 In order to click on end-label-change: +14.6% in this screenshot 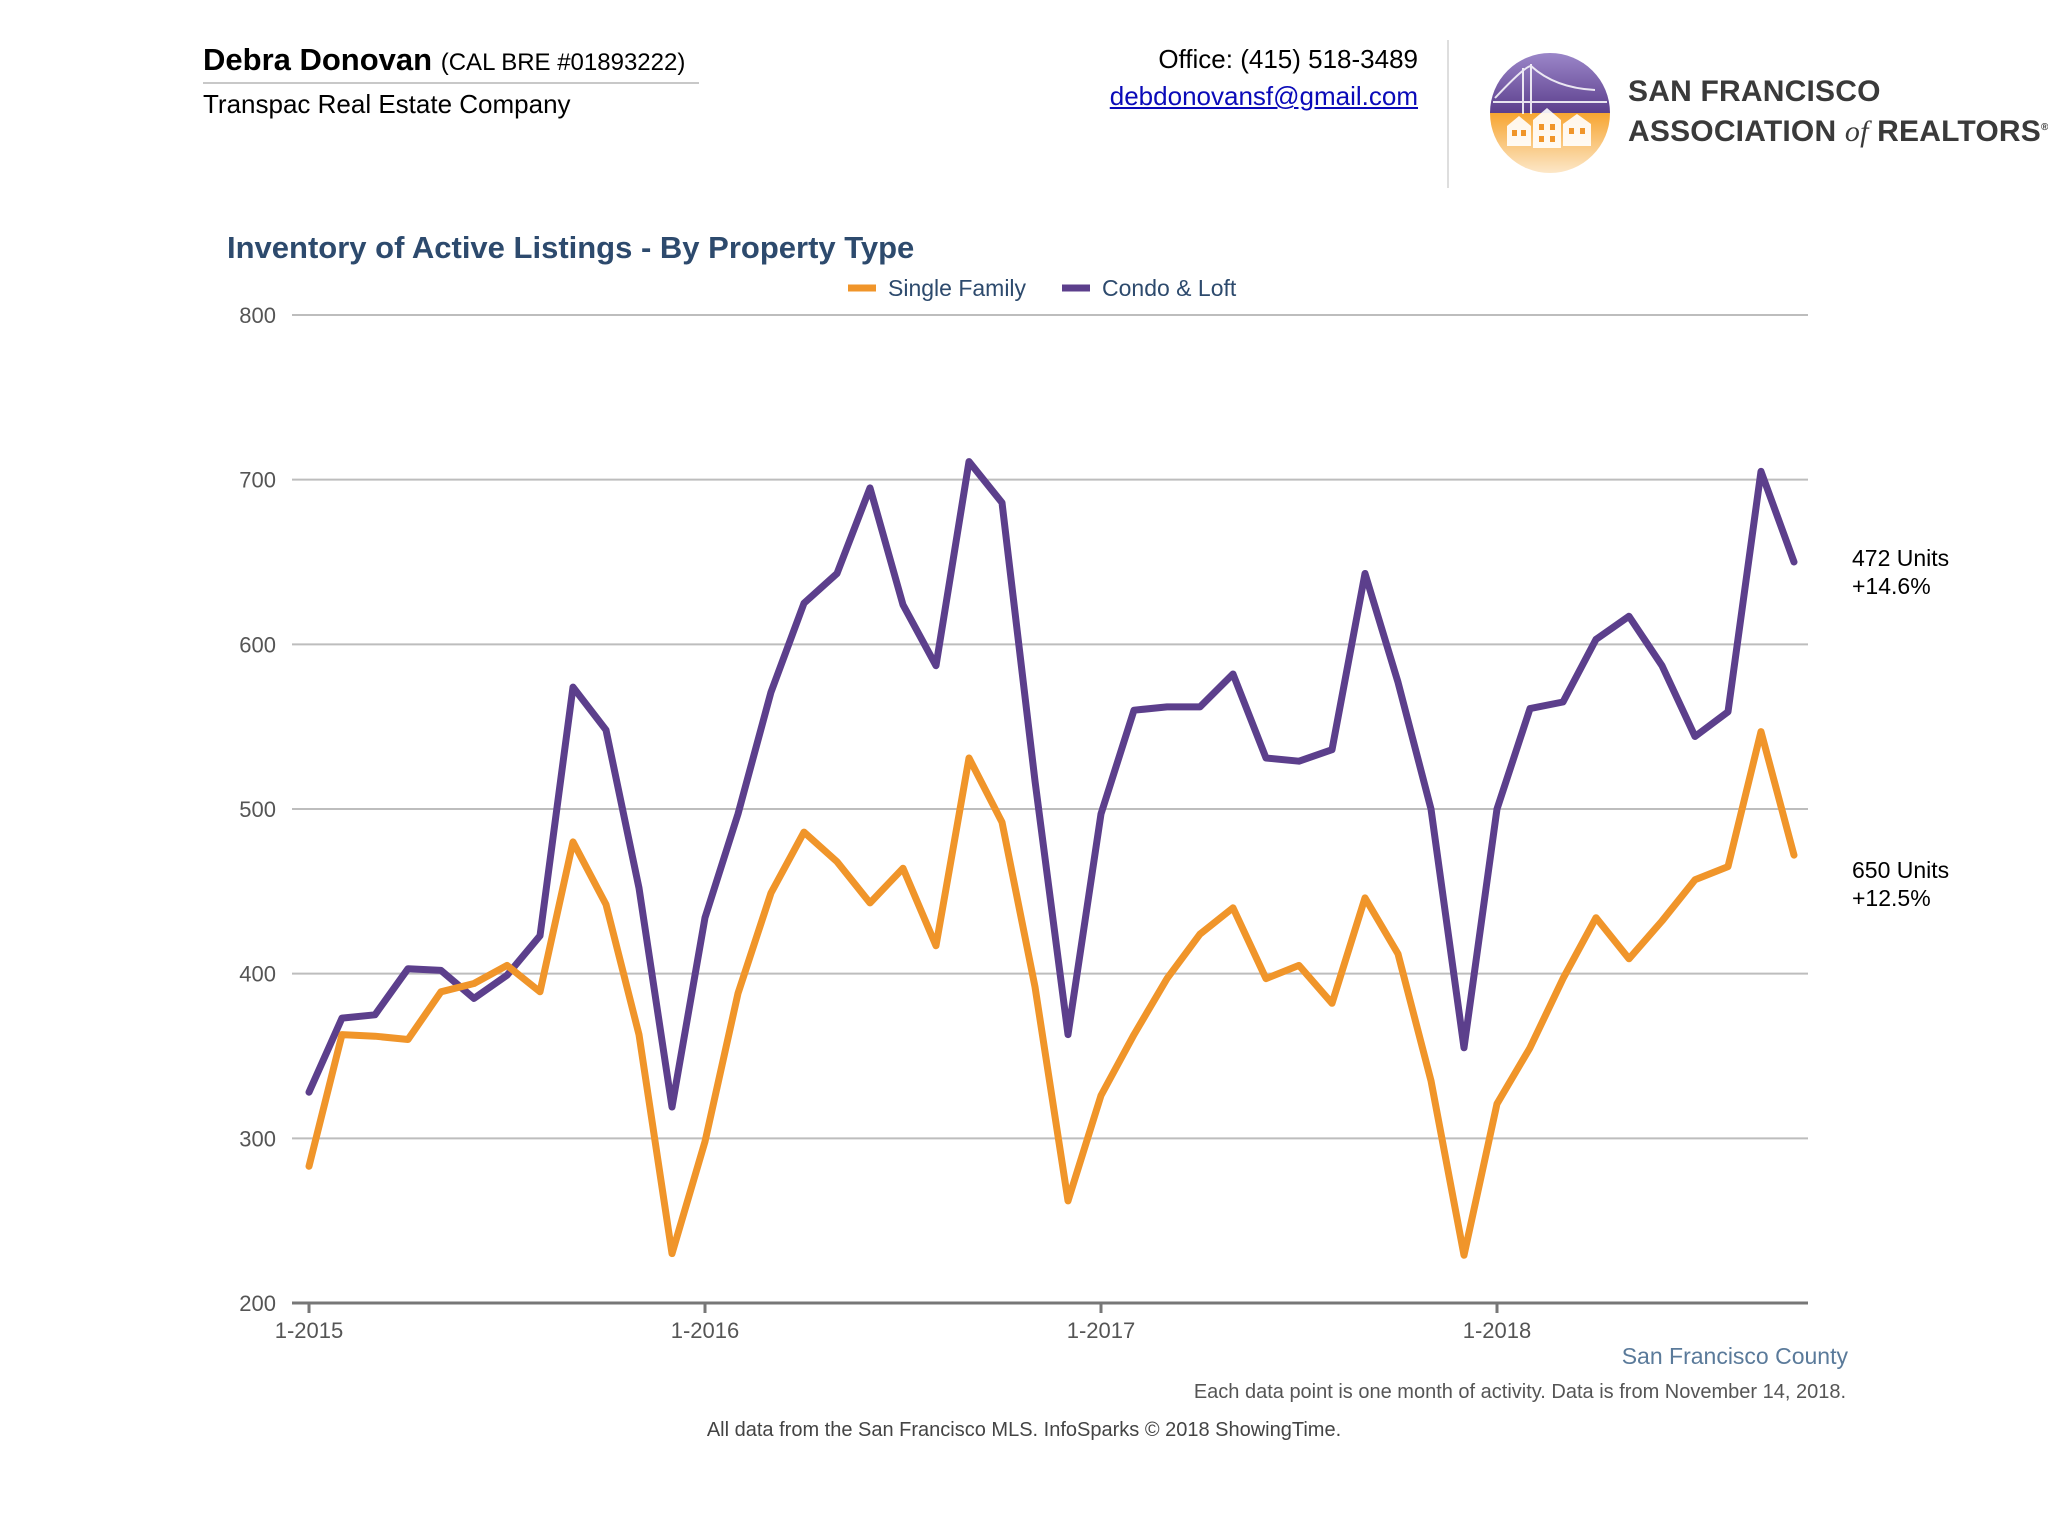, I will do `click(1891, 586)`.